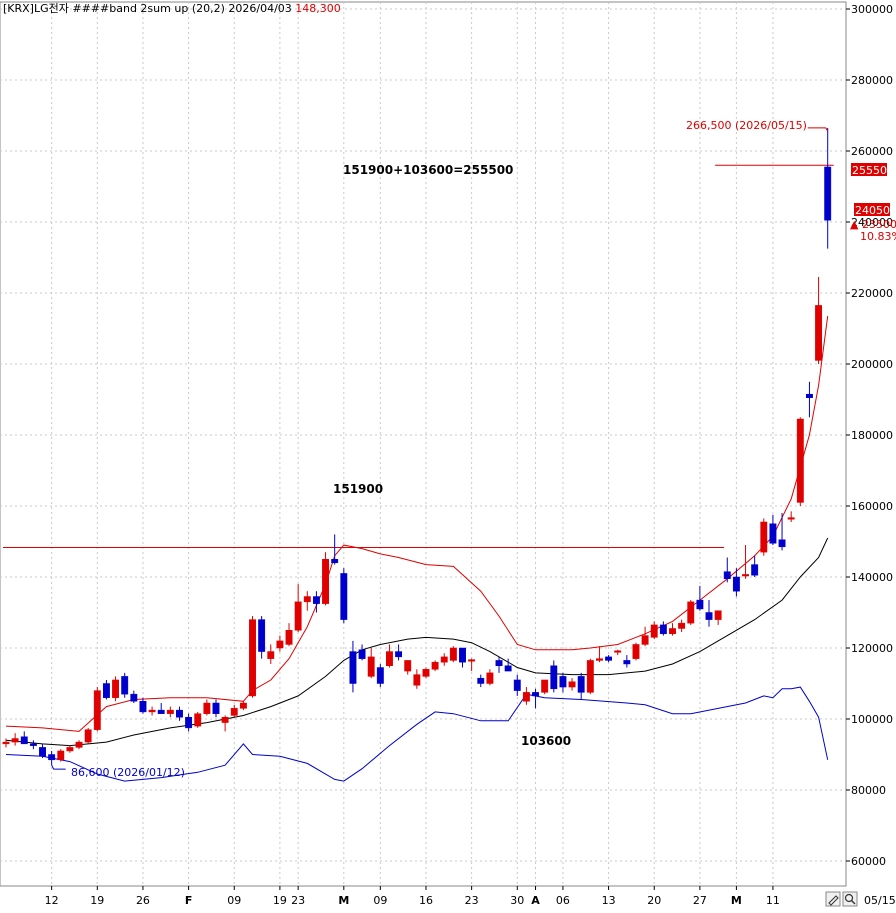 This screenshot has height=913, width=896. I want to click on x-tick-label: 30, so click(517, 900).